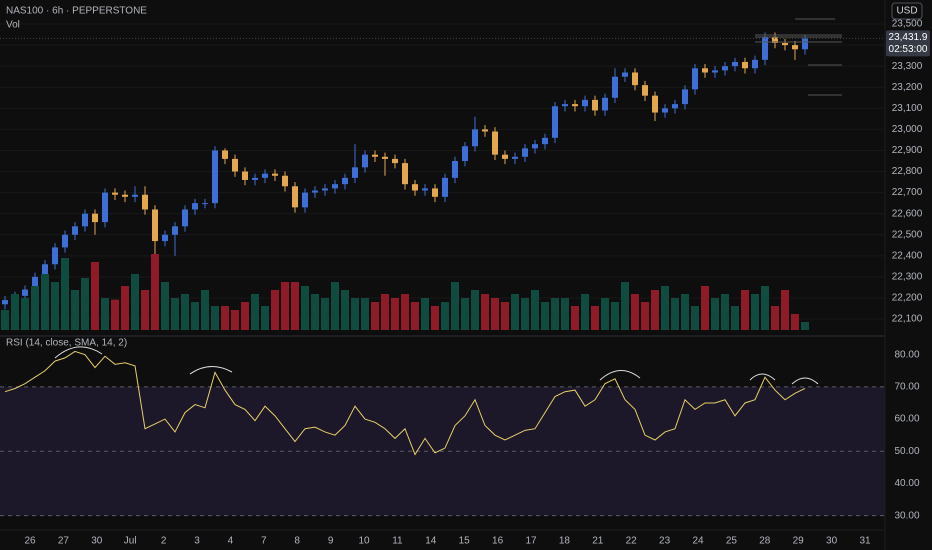 The width and height of the screenshot is (932, 550). What do you see at coordinates (908, 49) in the screenshot?
I see `countdown: 02:53:00` at bounding box center [908, 49].